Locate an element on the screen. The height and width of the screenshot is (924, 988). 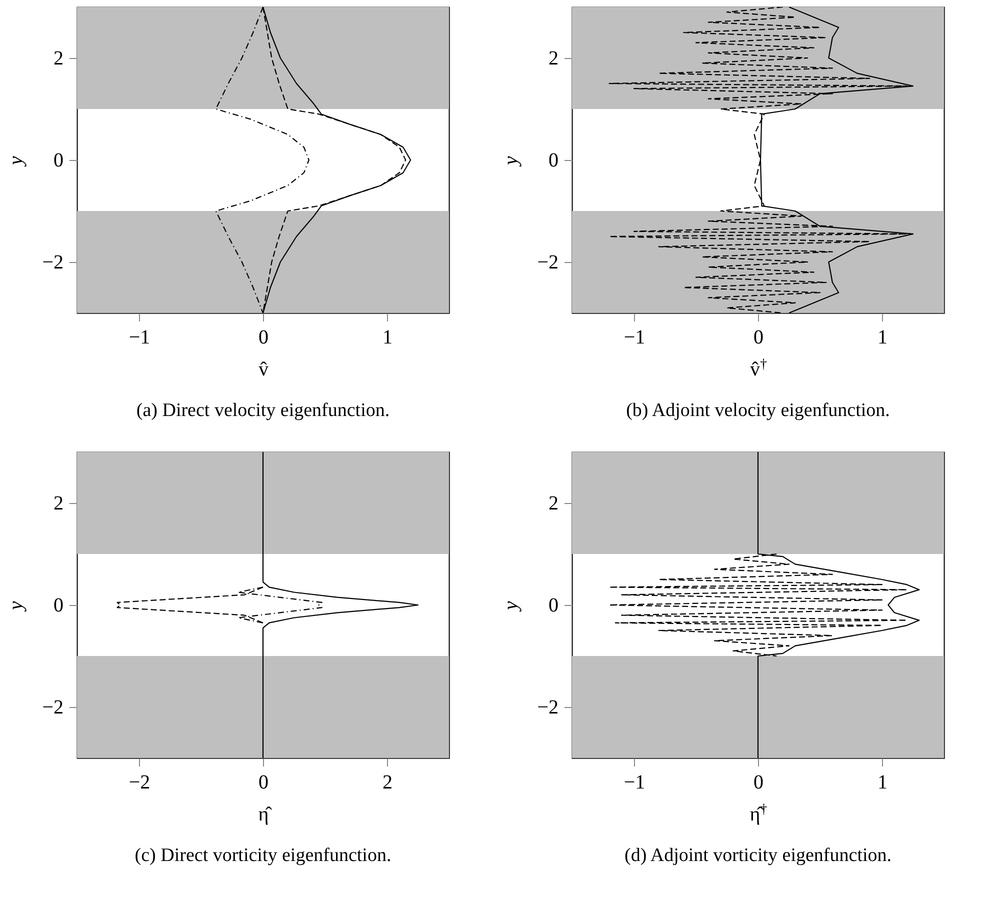
text: (b) Adjoint velocity eigenfunction. is located at coordinates (758, 410).